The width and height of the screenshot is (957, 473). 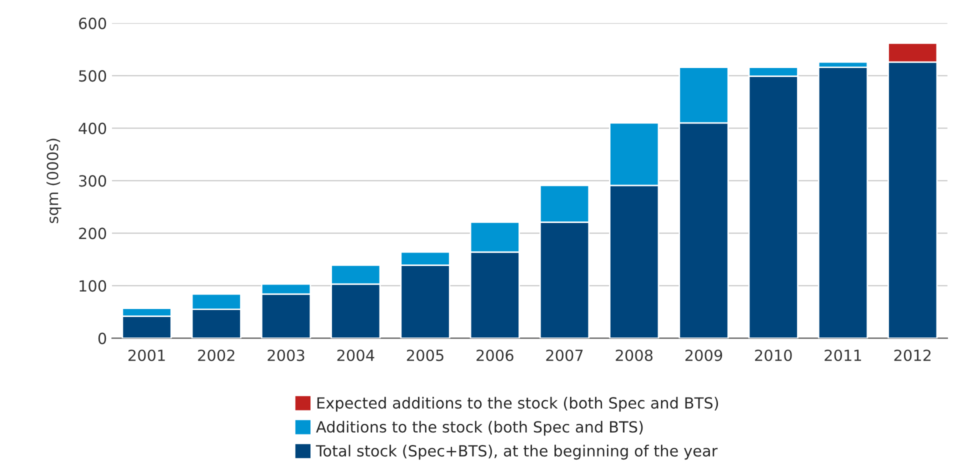 I want to click on y-tick-label: 0, so click(x=102, y=338).